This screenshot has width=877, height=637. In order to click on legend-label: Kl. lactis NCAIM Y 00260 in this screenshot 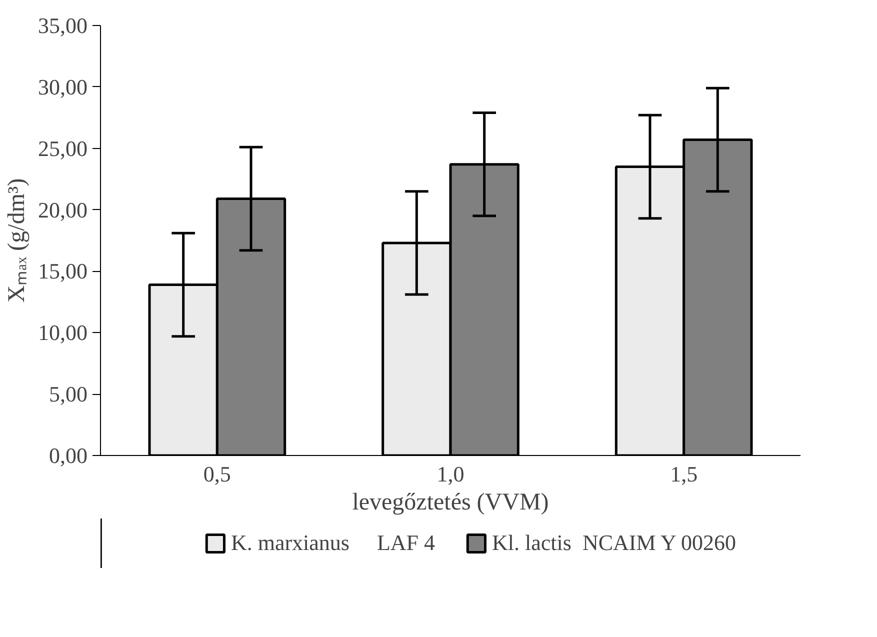, I will do `click(614, 543)`.